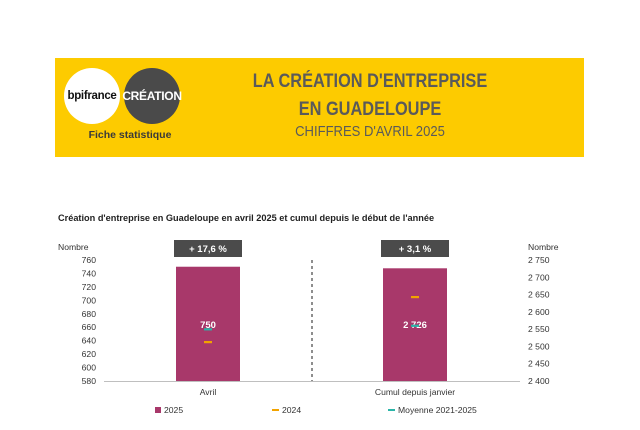  What do you see at coordinates (539, 346) in the screenshot?
I see `right-axis-tick: 2 500` at bounding box center [539, 346].